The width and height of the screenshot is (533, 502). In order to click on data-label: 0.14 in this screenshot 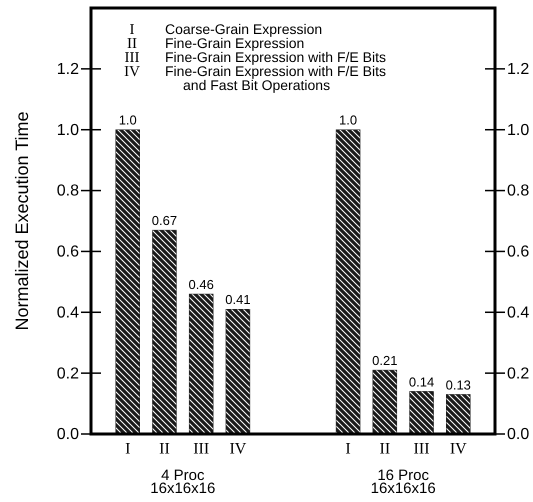, I will do `click(421, 382)`.